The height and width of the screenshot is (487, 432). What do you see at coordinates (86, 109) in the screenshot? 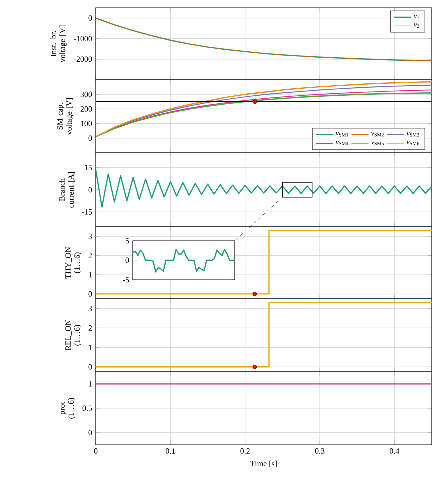
I see `y-tick-label: 200` at bounding box center [86, 109].